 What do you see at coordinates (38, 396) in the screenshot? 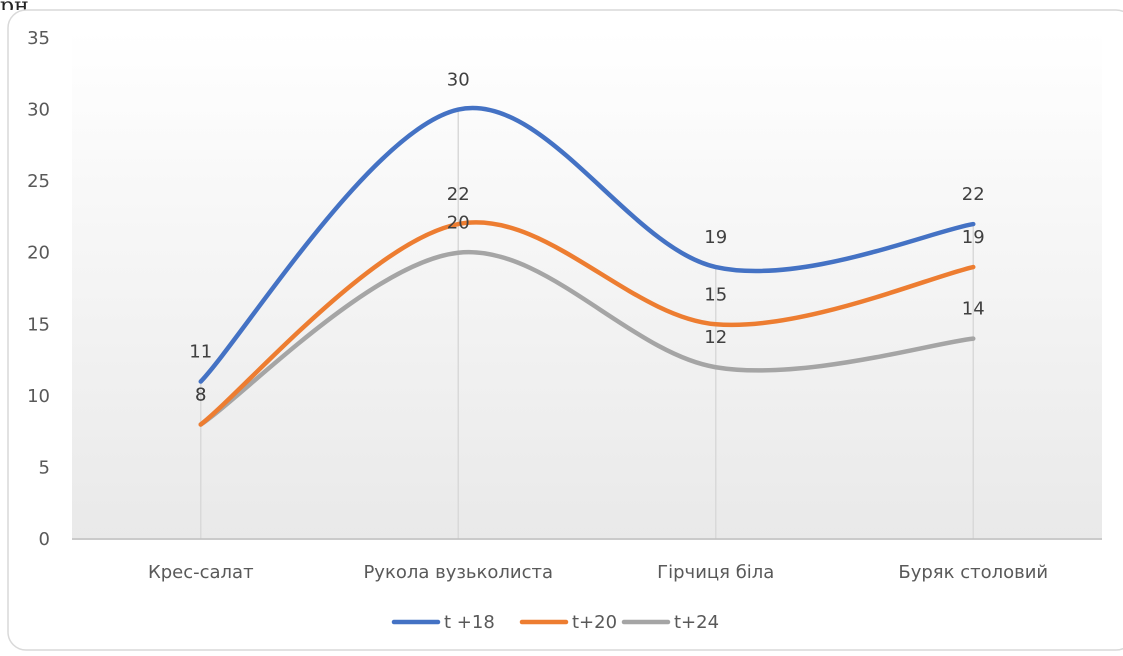
I see `y-tick-label: 10` at bounding box center [38, 396].